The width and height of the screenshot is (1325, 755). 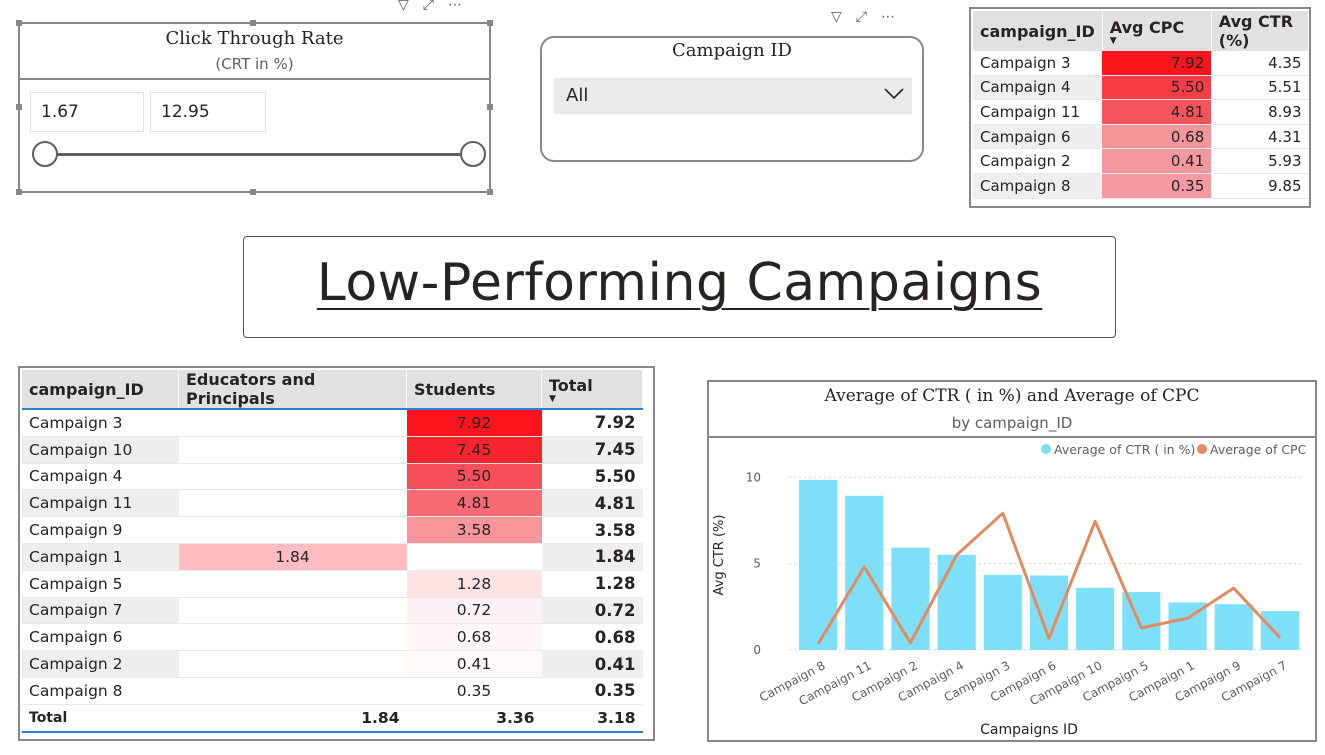 I want to click on table-row: Campaign 10 7.45 7.45, so click(x=332, y=450).